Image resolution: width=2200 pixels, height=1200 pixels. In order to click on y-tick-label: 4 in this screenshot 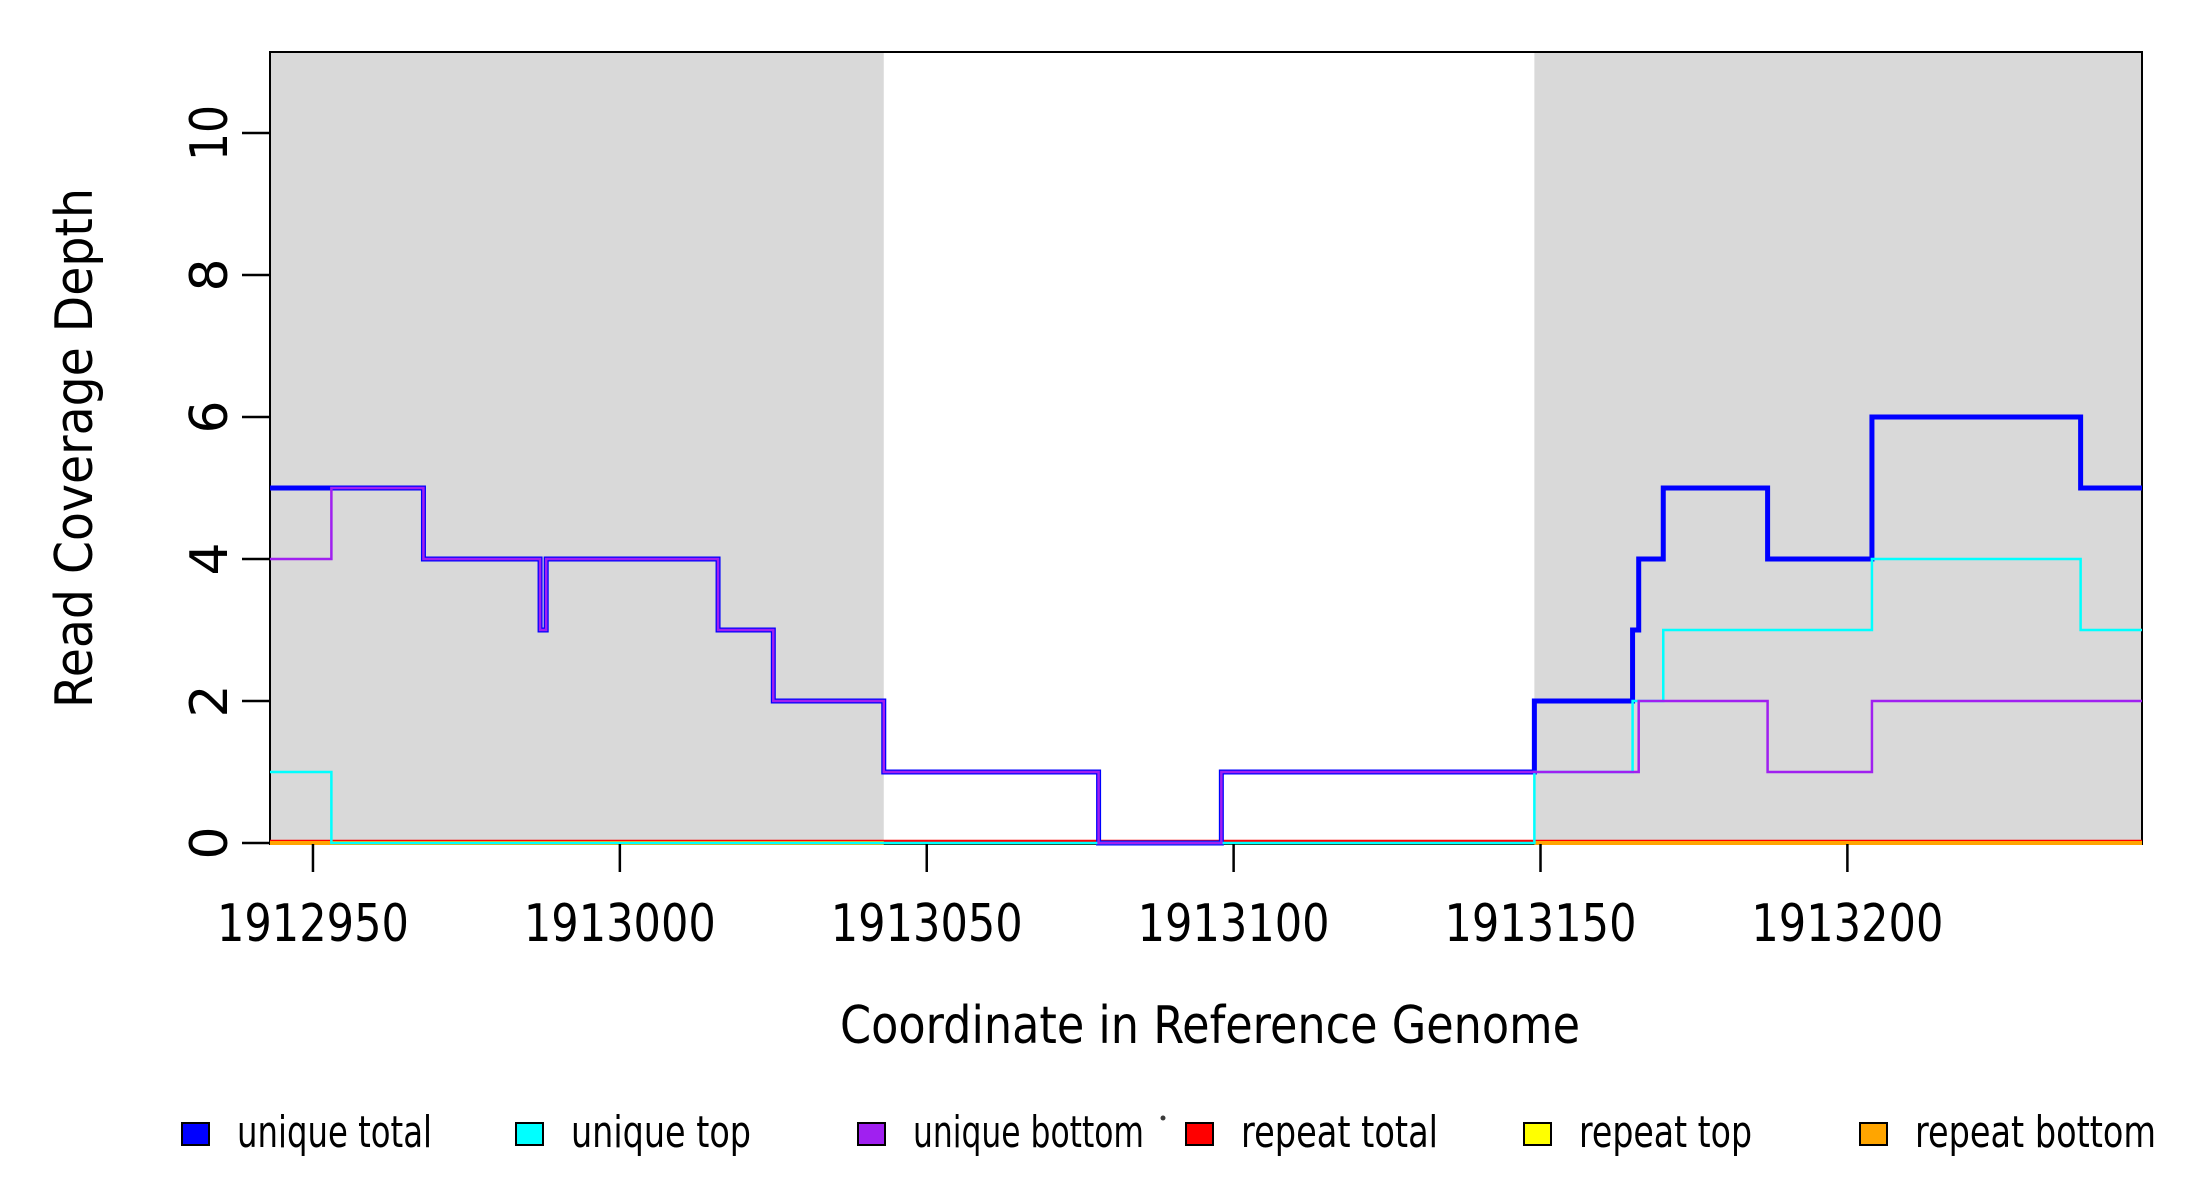, I will do `click(210, 558)`.